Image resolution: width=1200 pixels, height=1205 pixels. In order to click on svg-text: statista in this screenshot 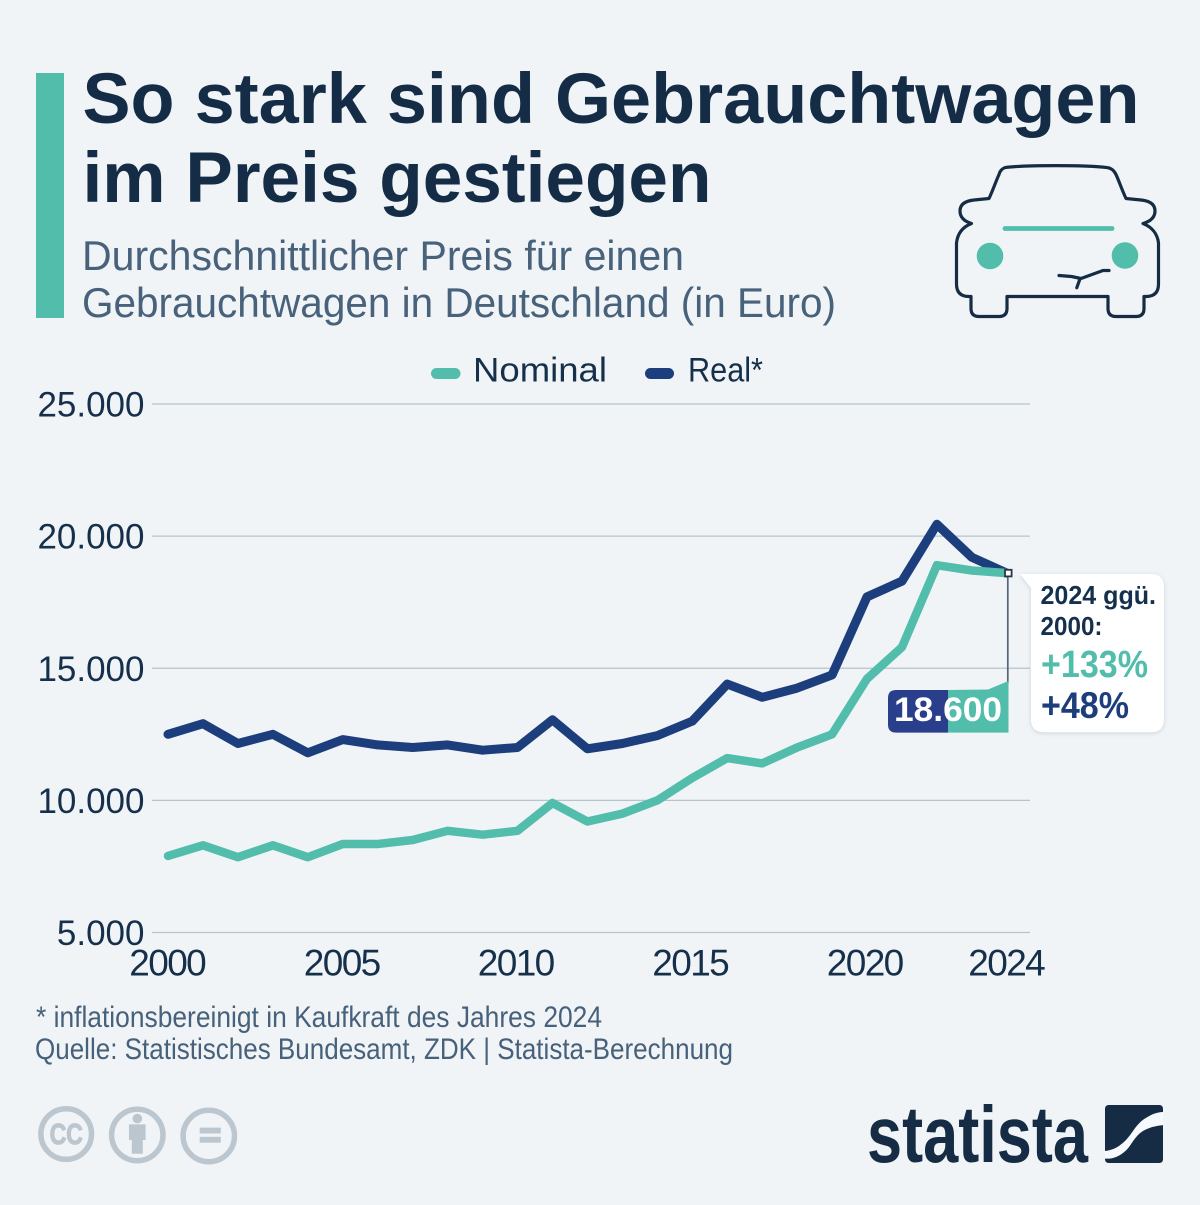, I will do `click(977, 1134)`.